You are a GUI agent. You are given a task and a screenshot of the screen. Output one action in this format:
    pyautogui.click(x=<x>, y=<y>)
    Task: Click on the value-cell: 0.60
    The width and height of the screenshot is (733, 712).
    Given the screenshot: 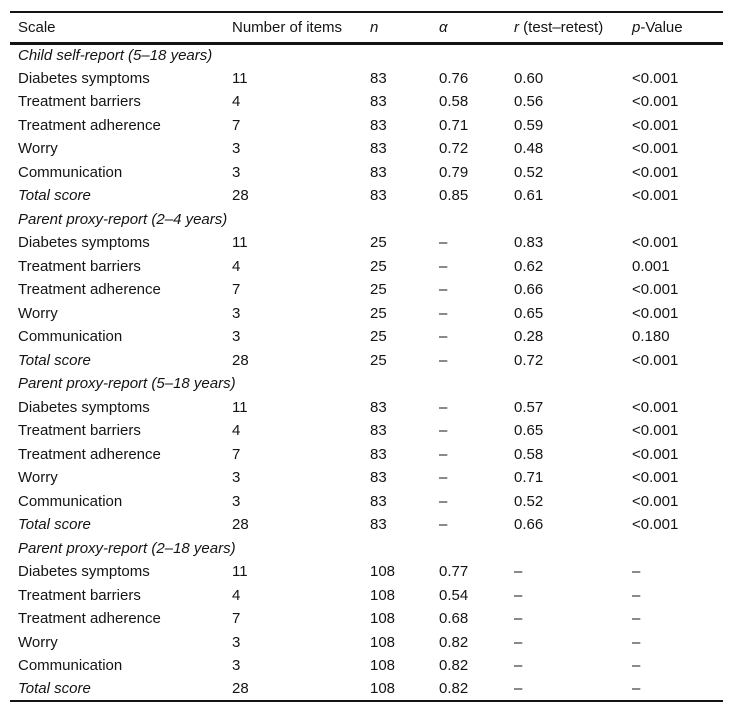 What is the action you would take?
    pyautogui.click(x=529, y=78)
    